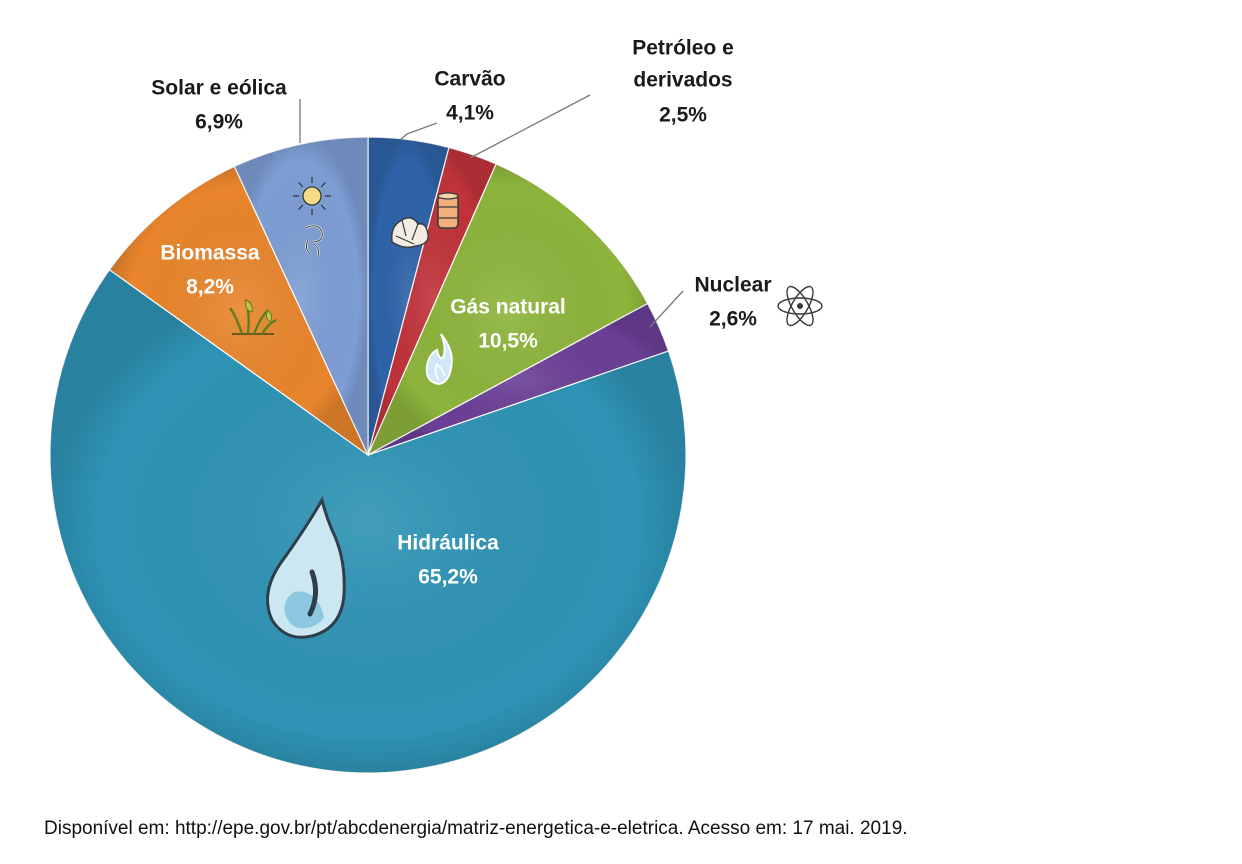  Describe the element at coordinates (666, 309) in the screenshot. I see `leader-line-nuclear` at that location.